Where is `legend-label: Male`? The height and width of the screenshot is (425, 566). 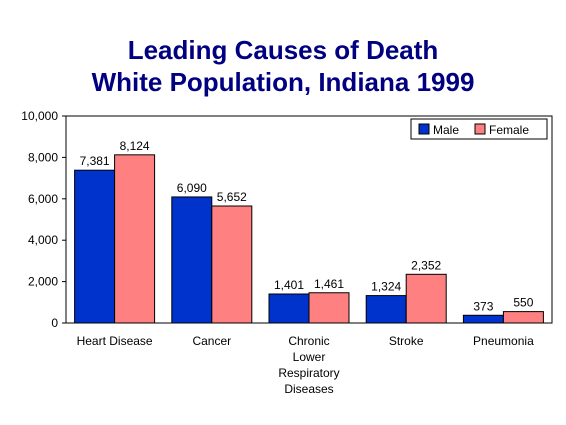
legend-label: Male is located at coordinates (446, 130).